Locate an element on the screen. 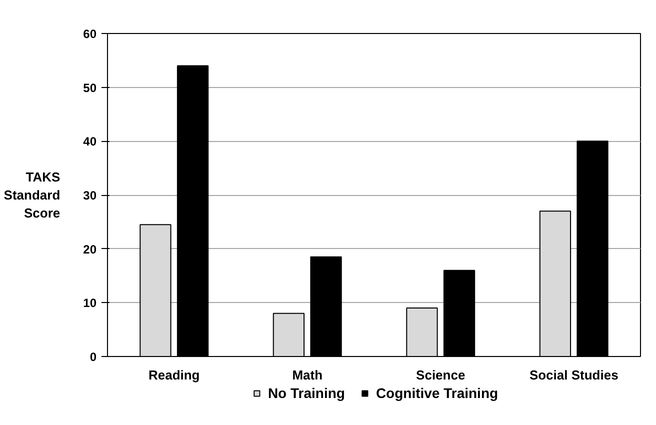  x-tick-label: Social Studies is located at coordinates (573, 375).